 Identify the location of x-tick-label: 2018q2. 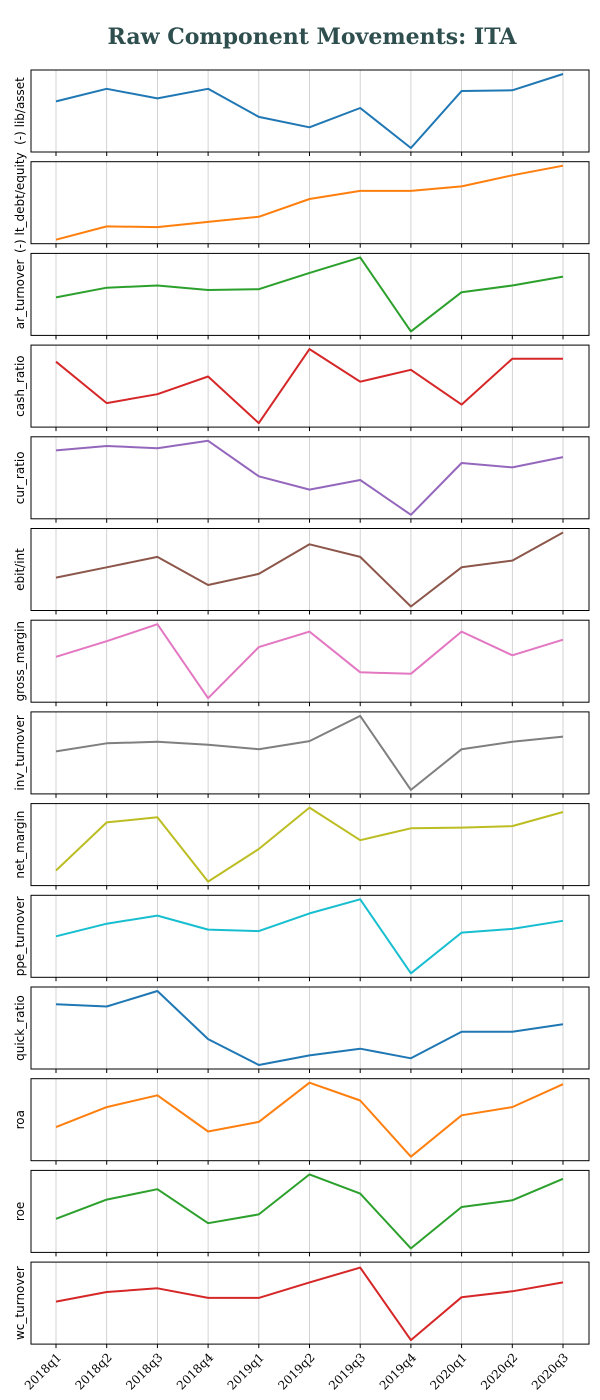
(93, 1371).